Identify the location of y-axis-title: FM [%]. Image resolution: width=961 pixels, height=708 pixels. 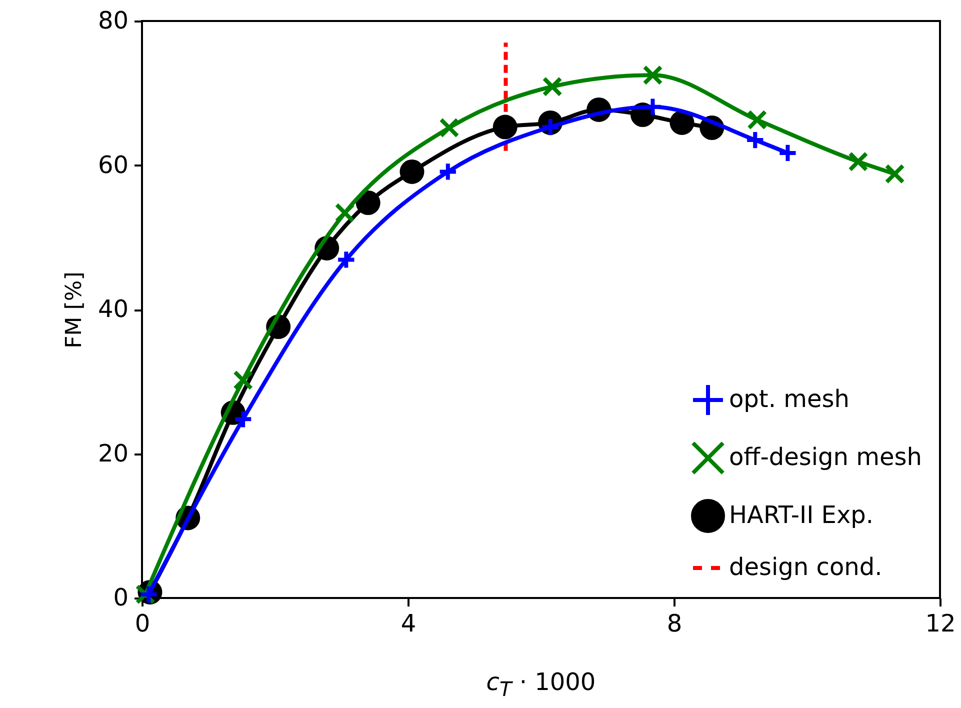
(74, 310).